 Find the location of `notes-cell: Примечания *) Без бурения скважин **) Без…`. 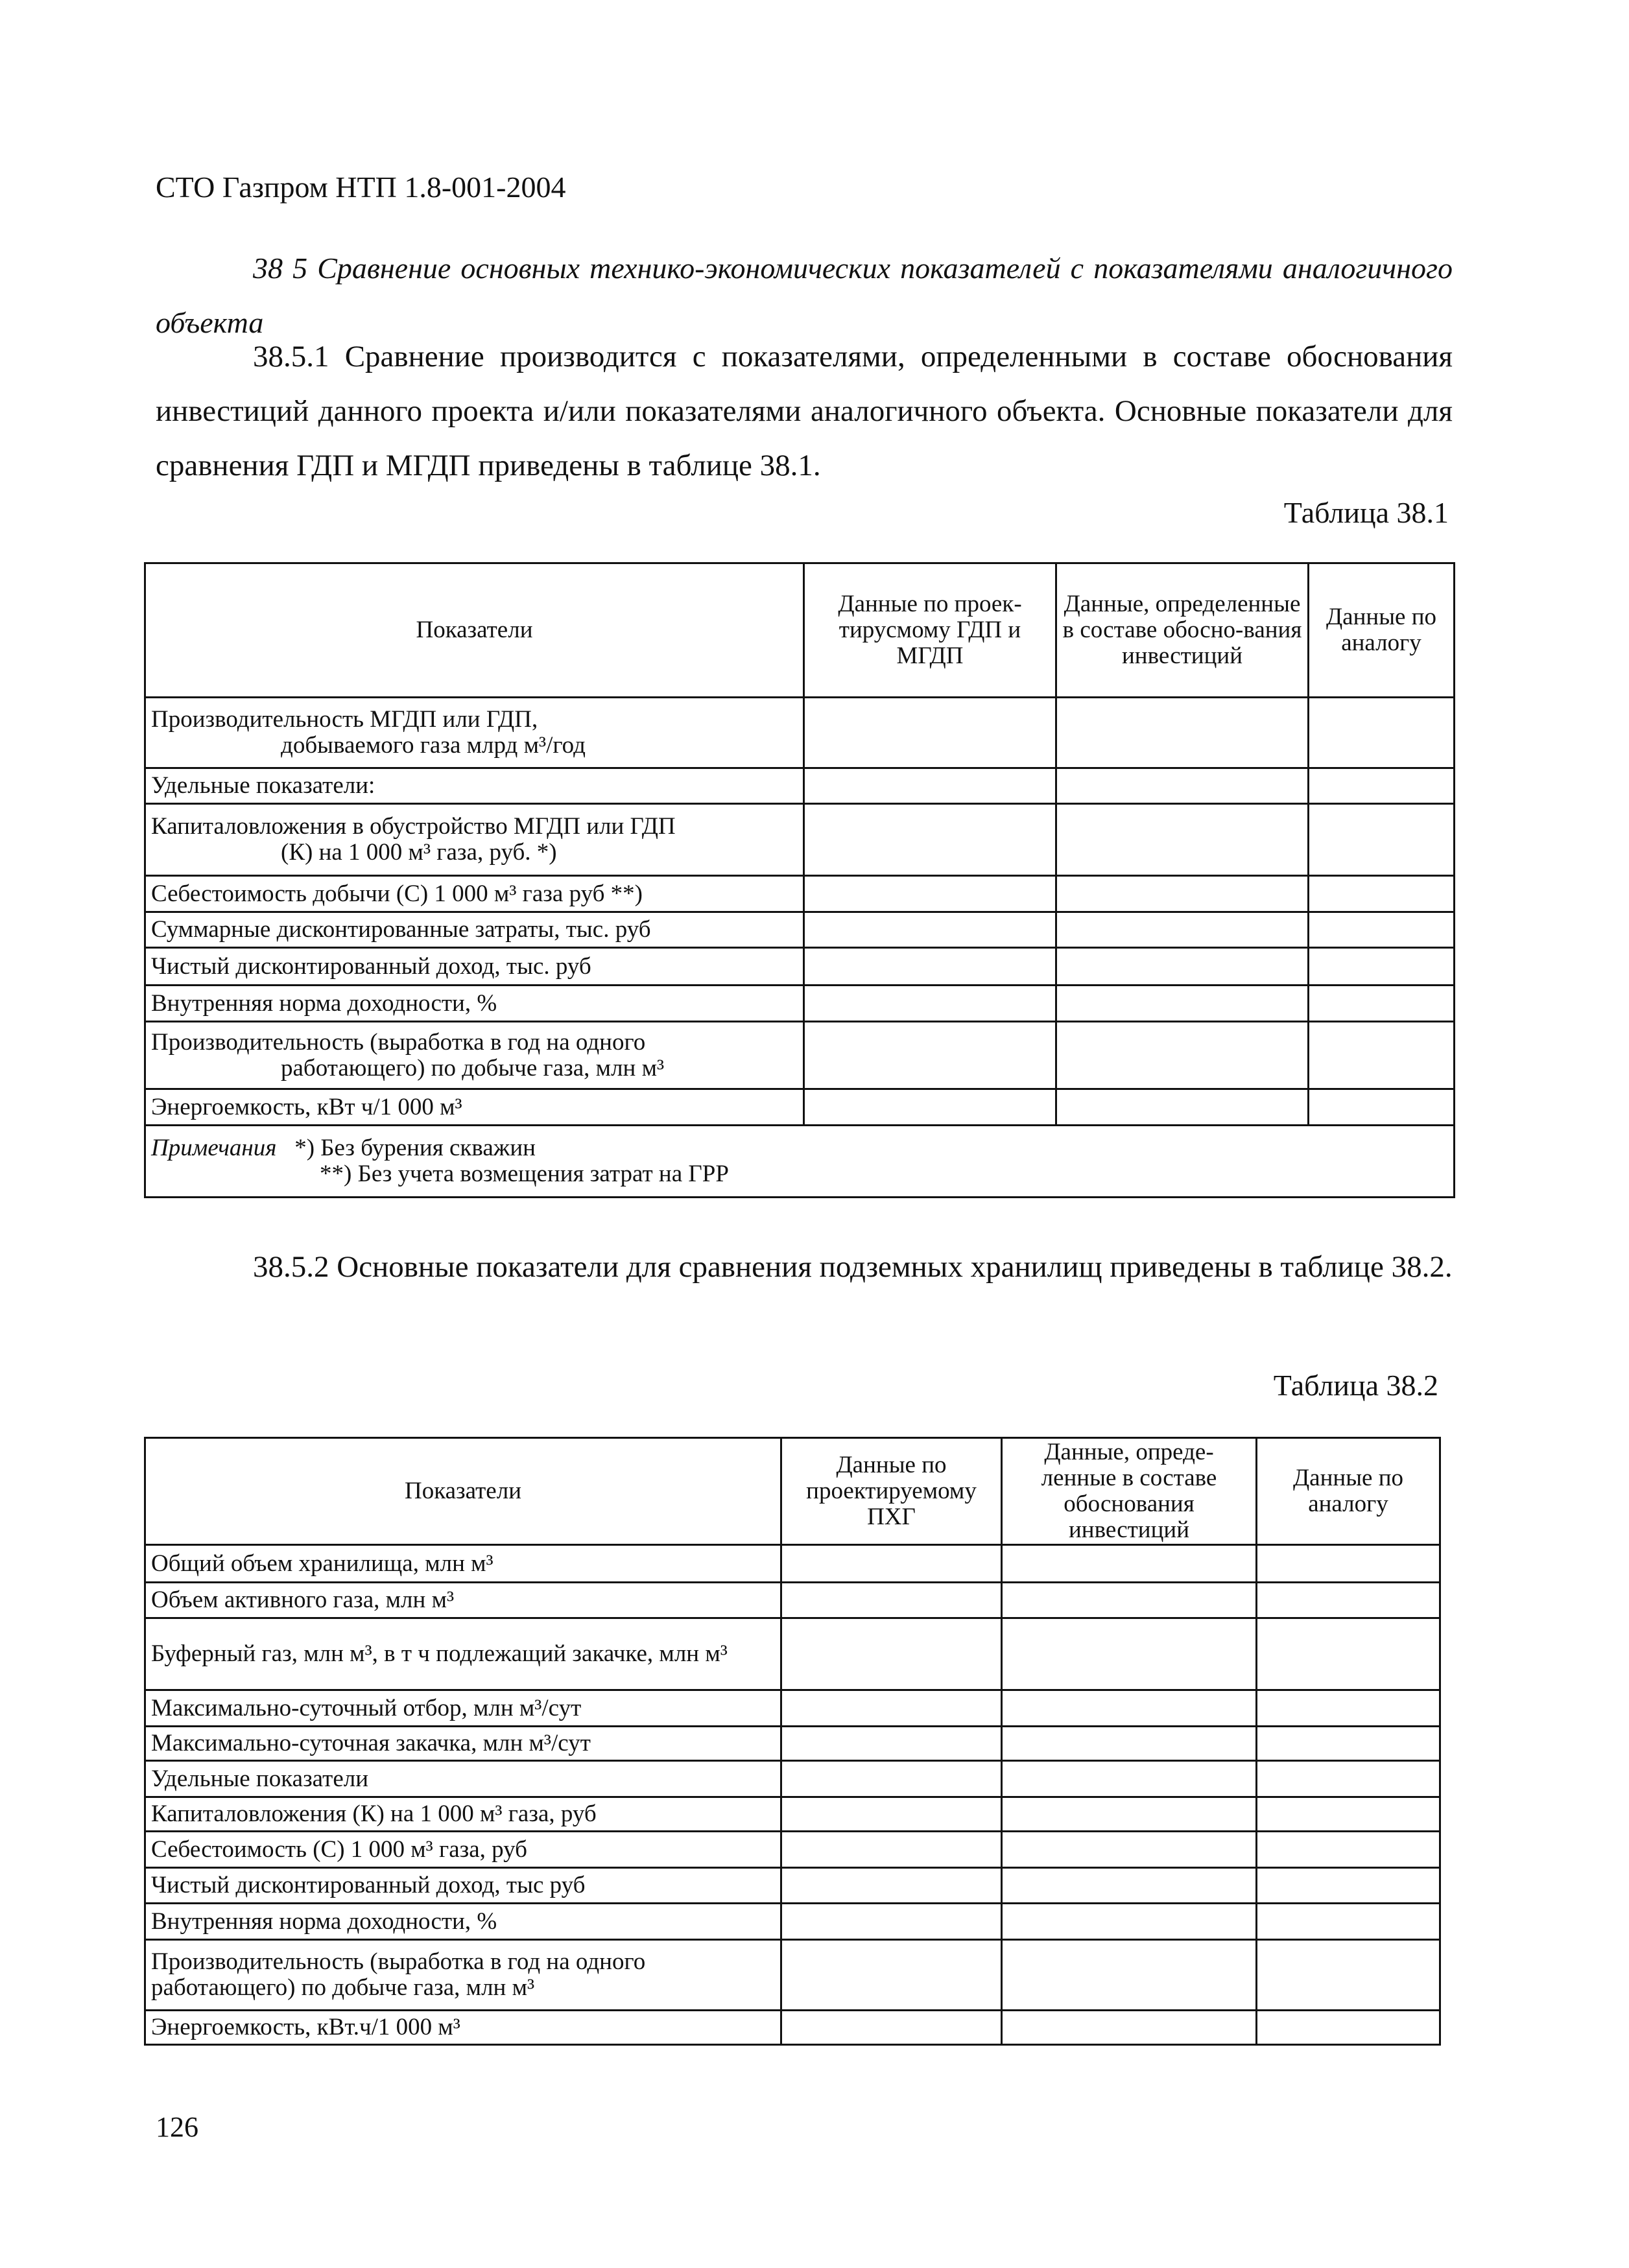

notes-cell: Примечания *) Без бурения скважин **) Без… is located at coordinates (799, 1161).